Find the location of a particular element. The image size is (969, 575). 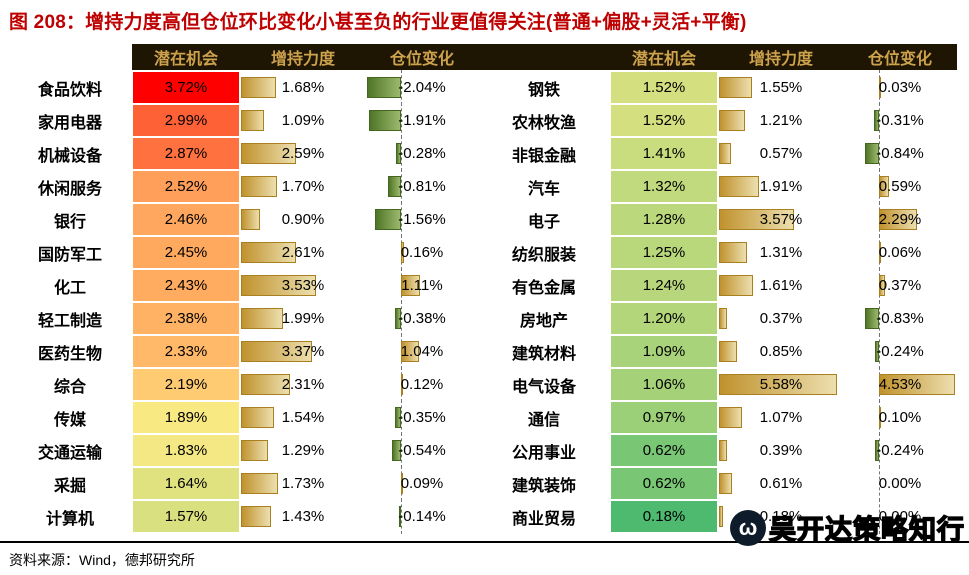

industry-cell-left: 医药生物 is located at coordinates (69, 354).